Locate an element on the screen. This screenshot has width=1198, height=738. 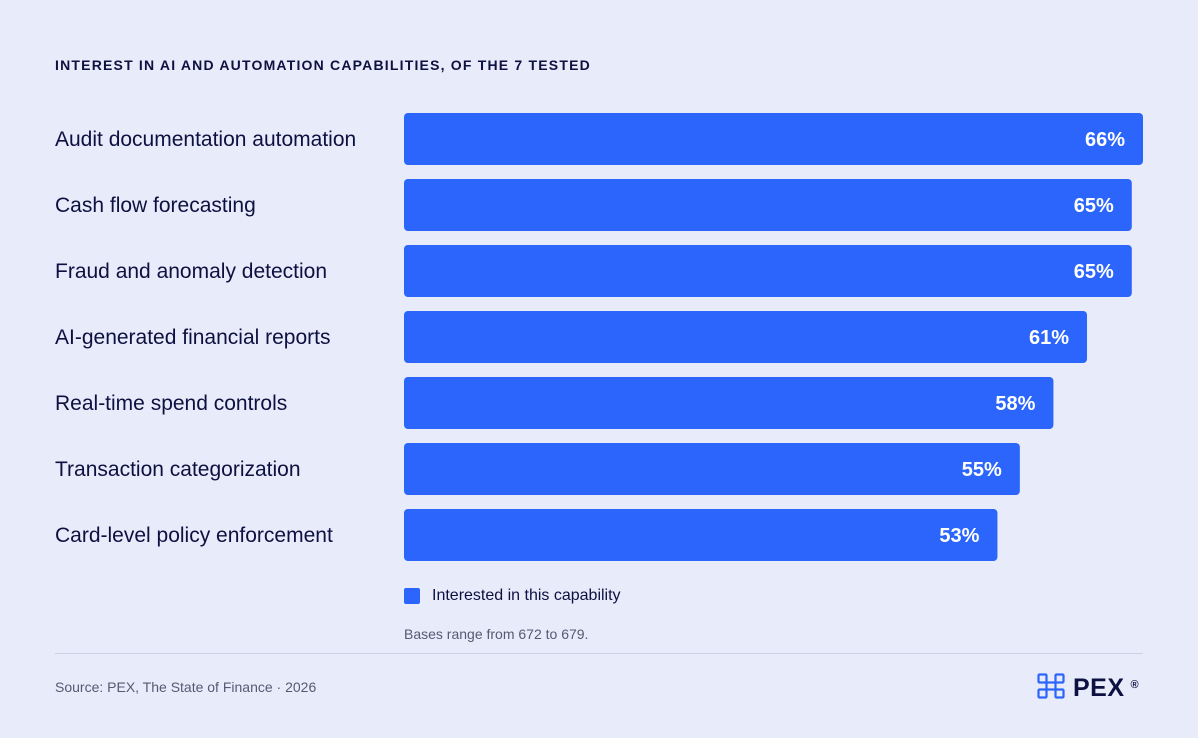
value-label: 58% is located at coordinates (1015, 404).